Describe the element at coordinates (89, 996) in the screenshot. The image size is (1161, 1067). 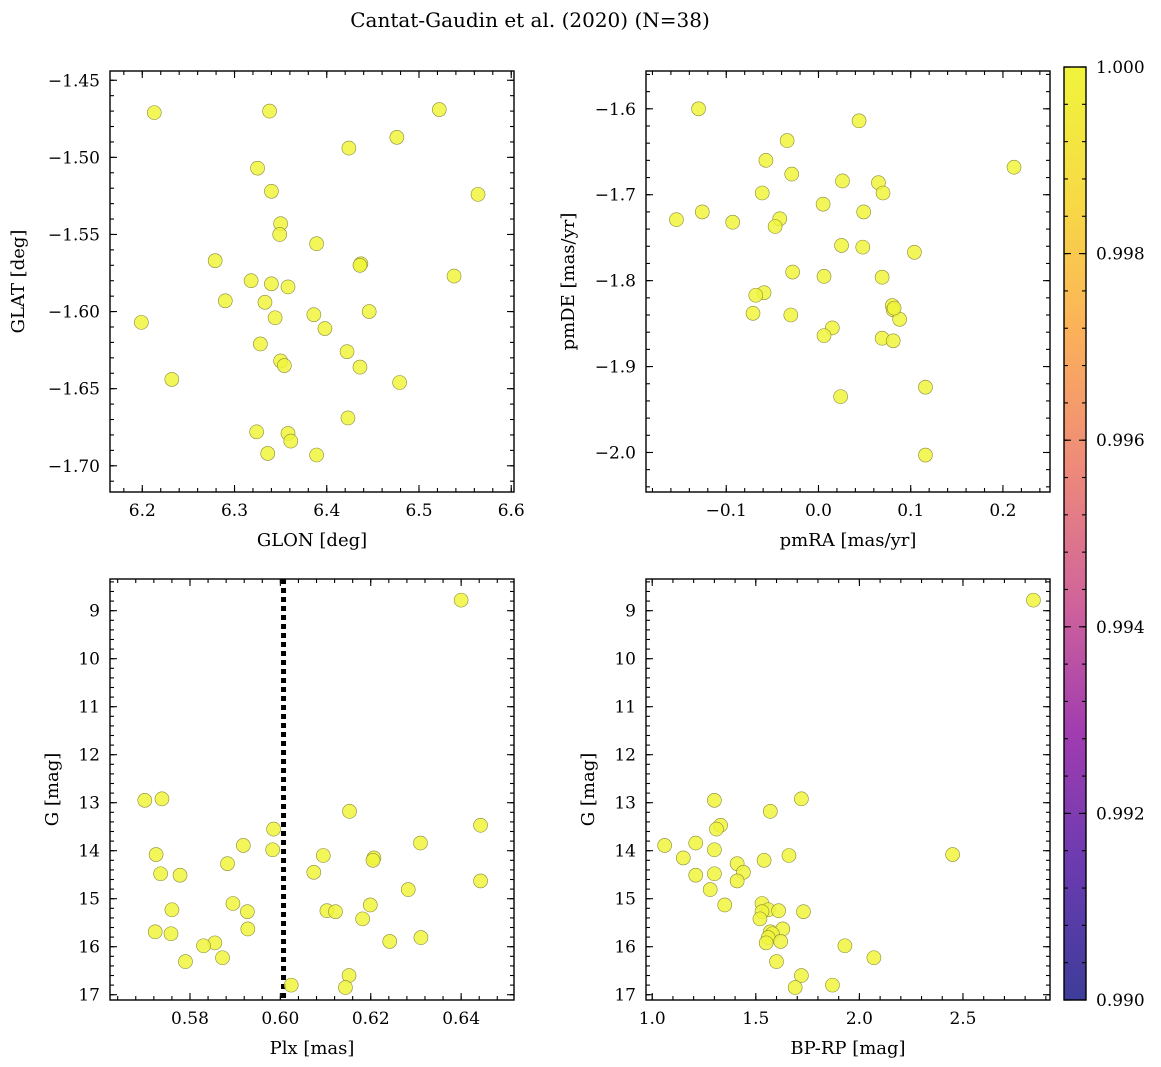
I see `y-tick-label: 17` at that location.